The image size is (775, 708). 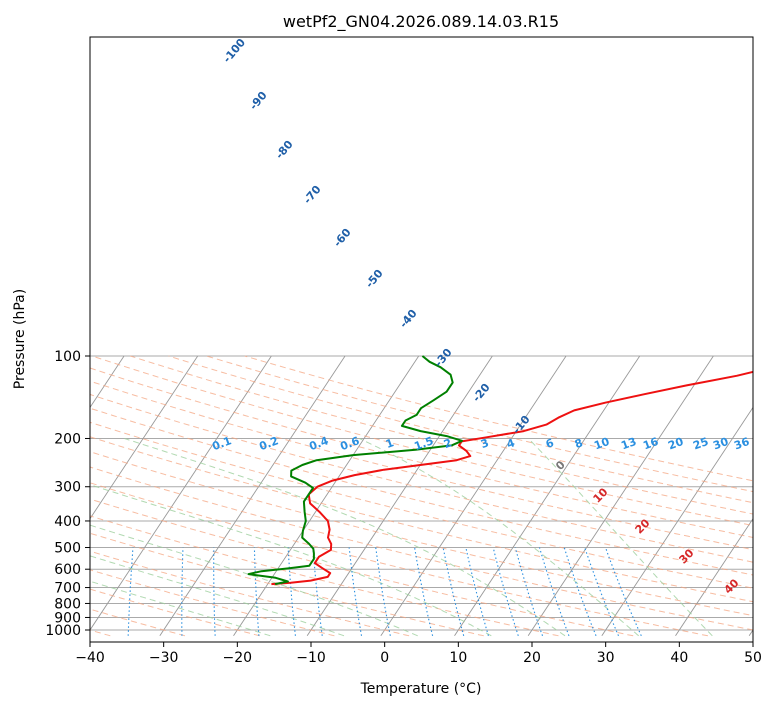 What do you see at coordinates (601, 495) in the screenshot?
I see `theta-label: 10` at bounding box center [601, 495].